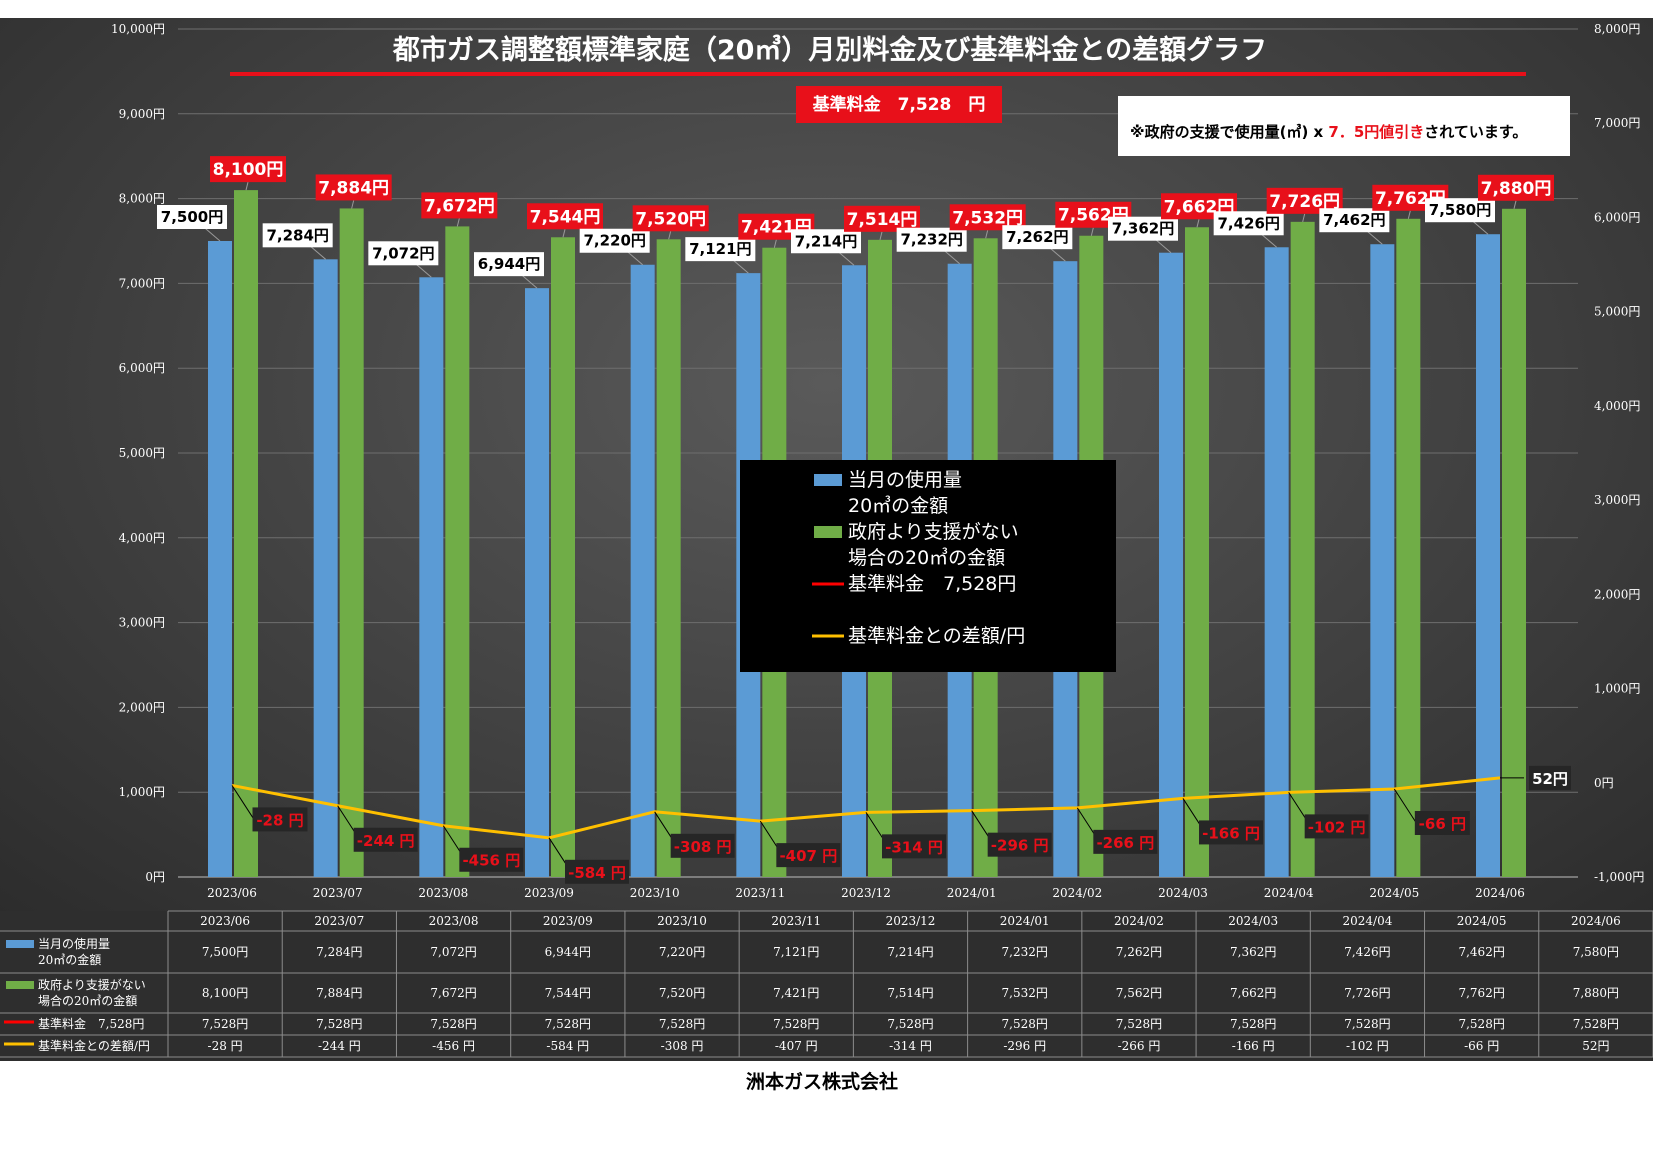  I want to click on y-left-tick-label: 5,000円, so click(142, 453).